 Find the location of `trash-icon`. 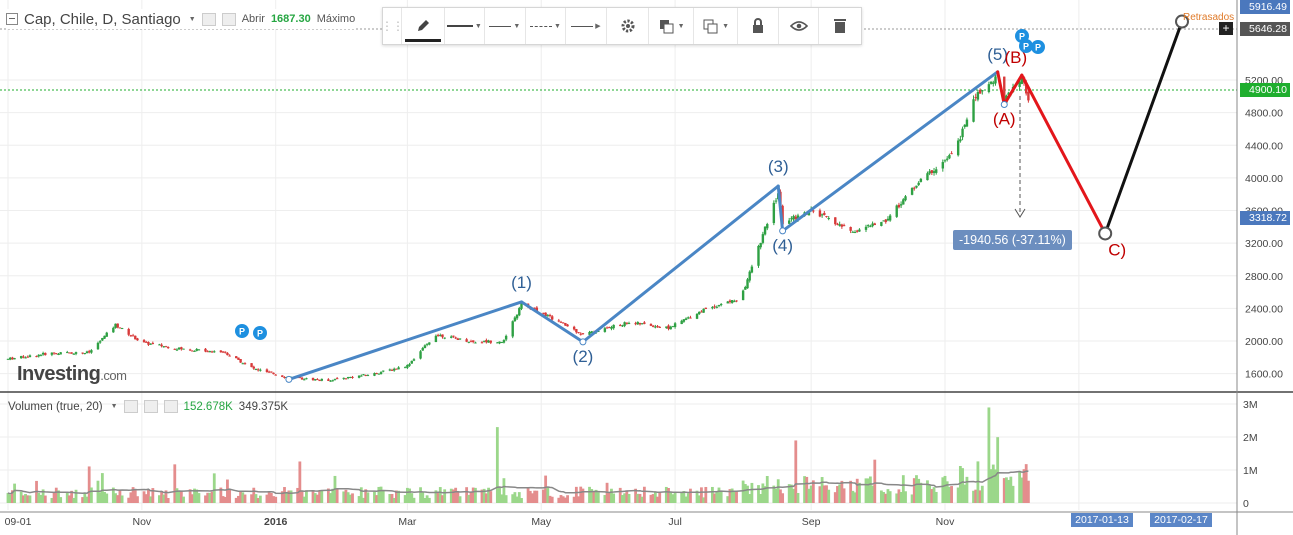

trash-icon is located at coordinates (840, 26).